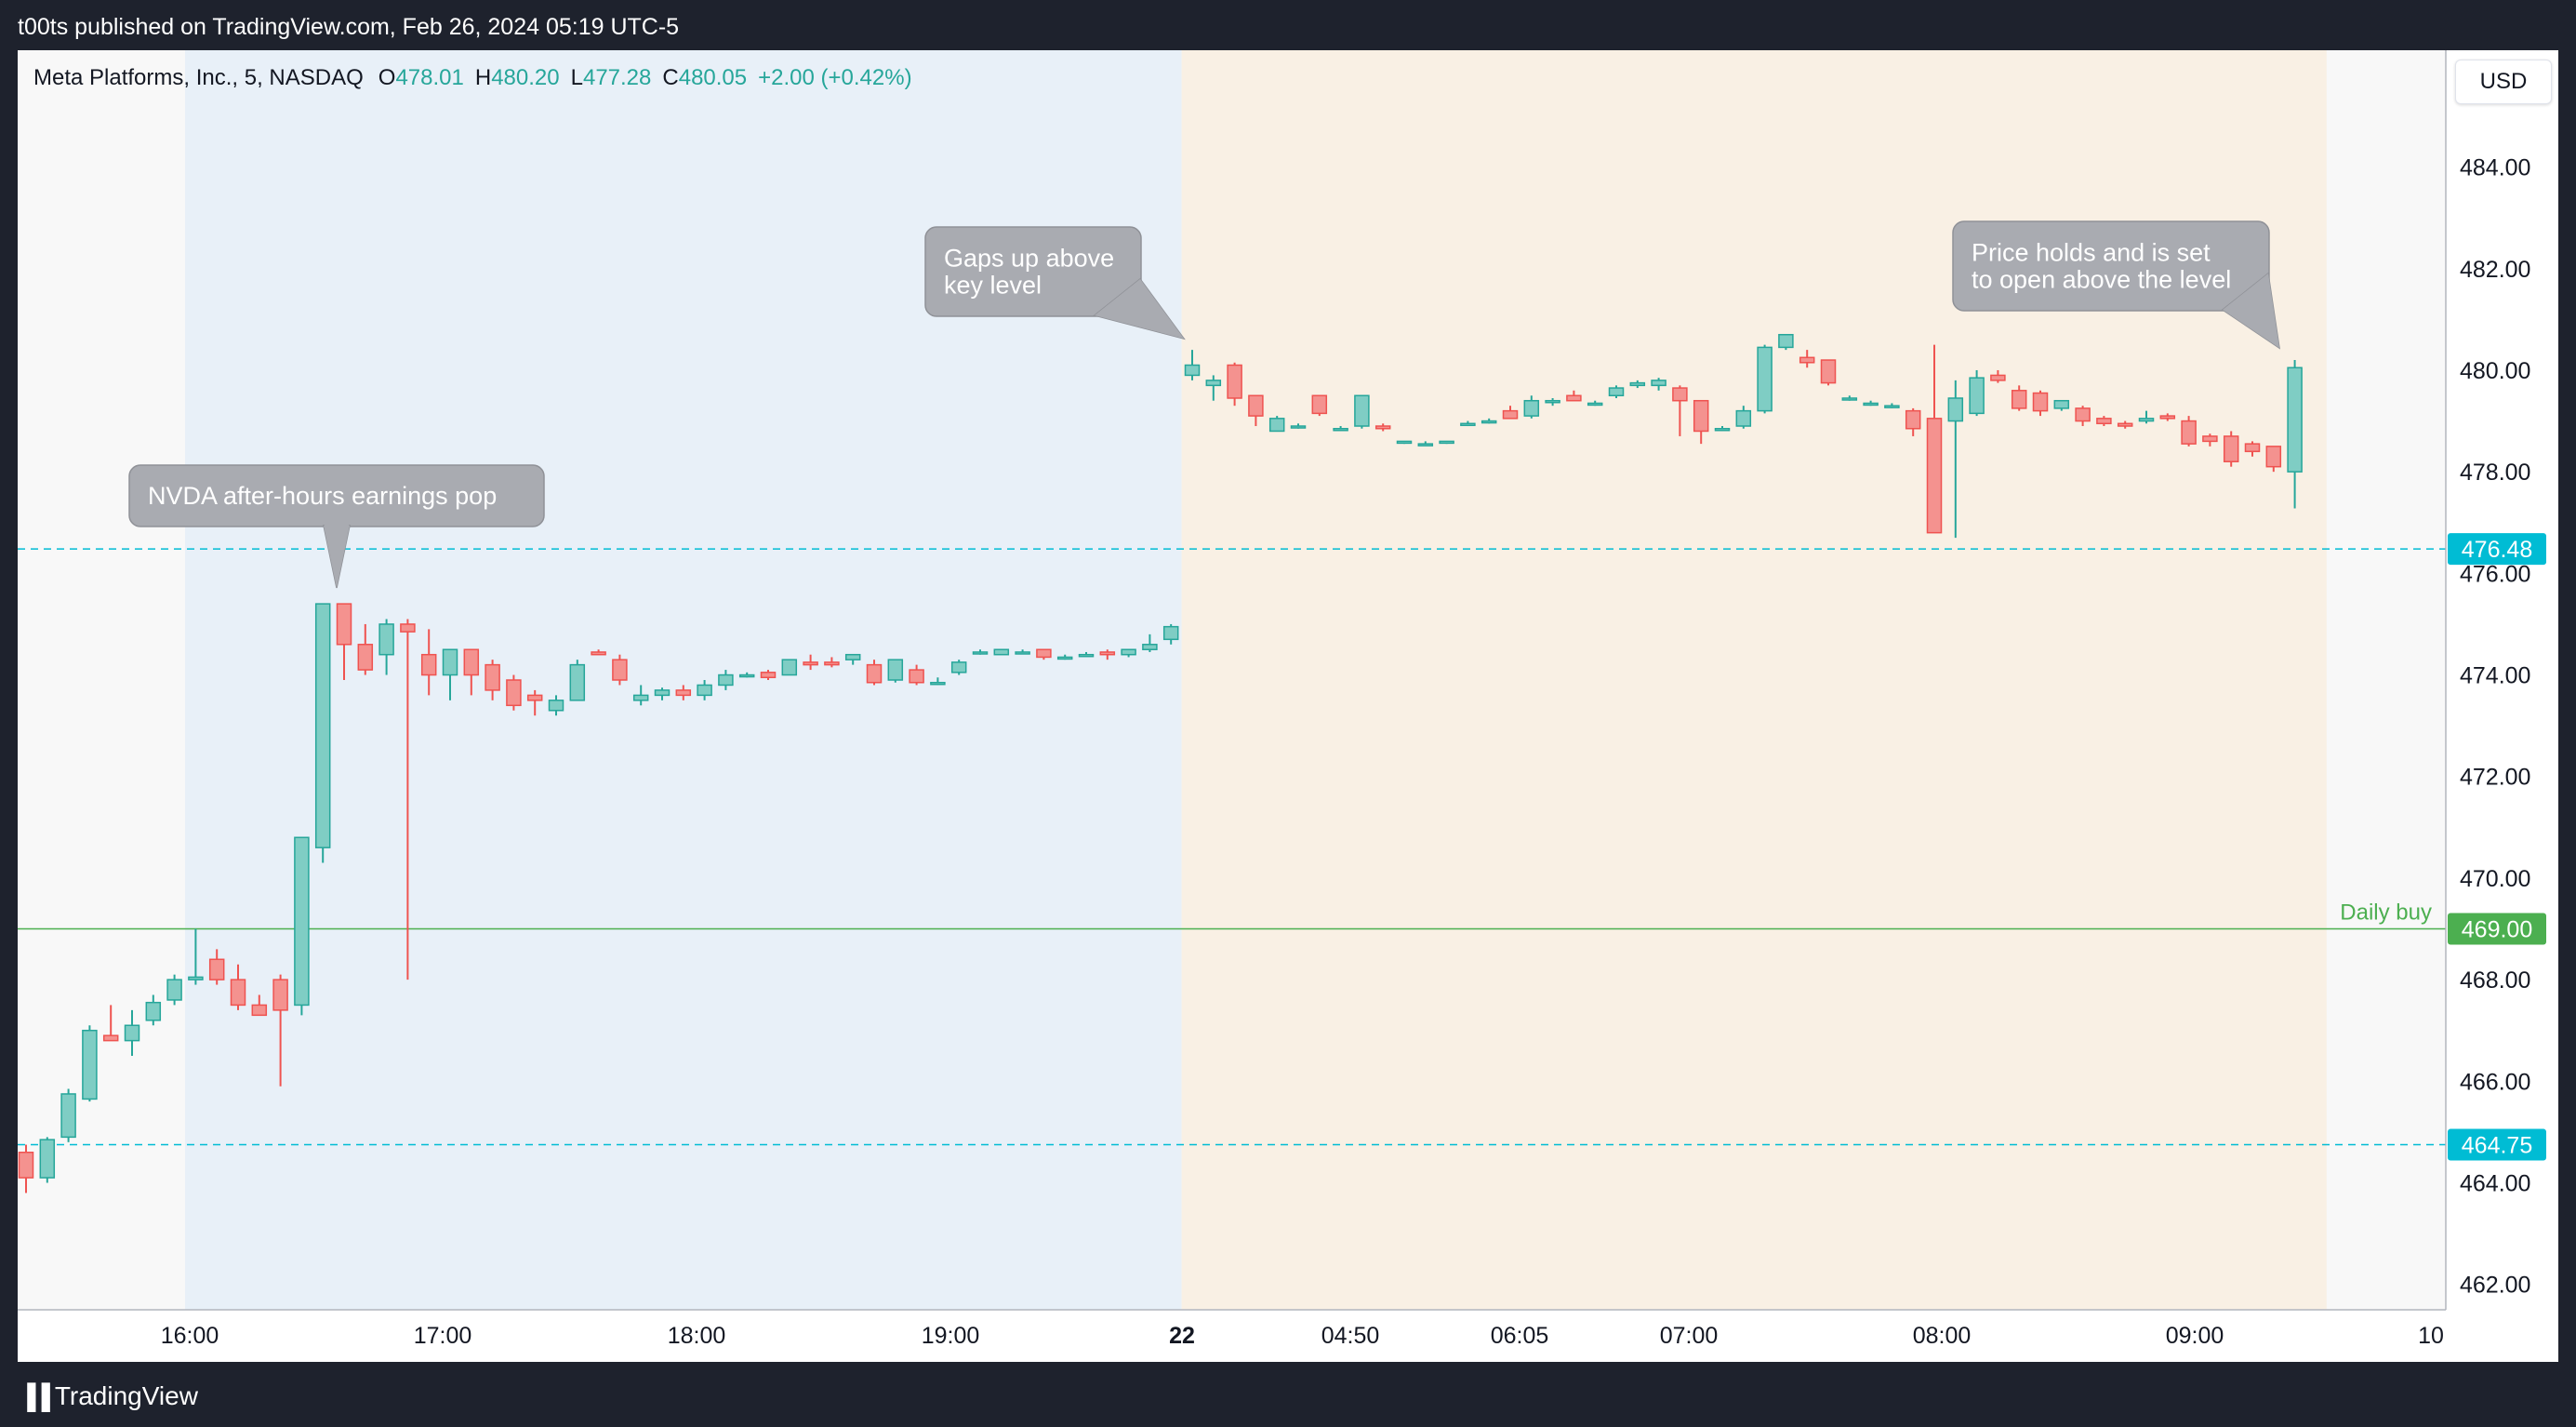 This screenshot has width=2576, height=1427. I want to click on open-label: O, so click(387, 77).